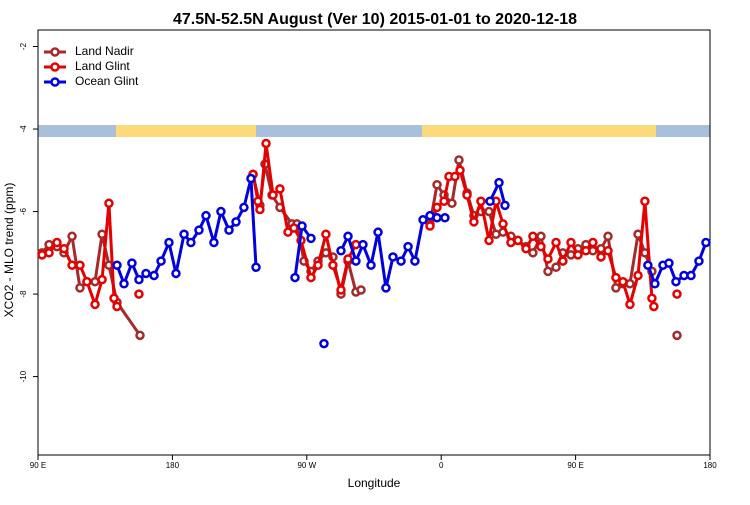 Image resolution: width=750 pixels, height=505 pixels. Describe the element at coordinates (23, 294) in the screenshot. I see `y-tick-label: -8` at that location.